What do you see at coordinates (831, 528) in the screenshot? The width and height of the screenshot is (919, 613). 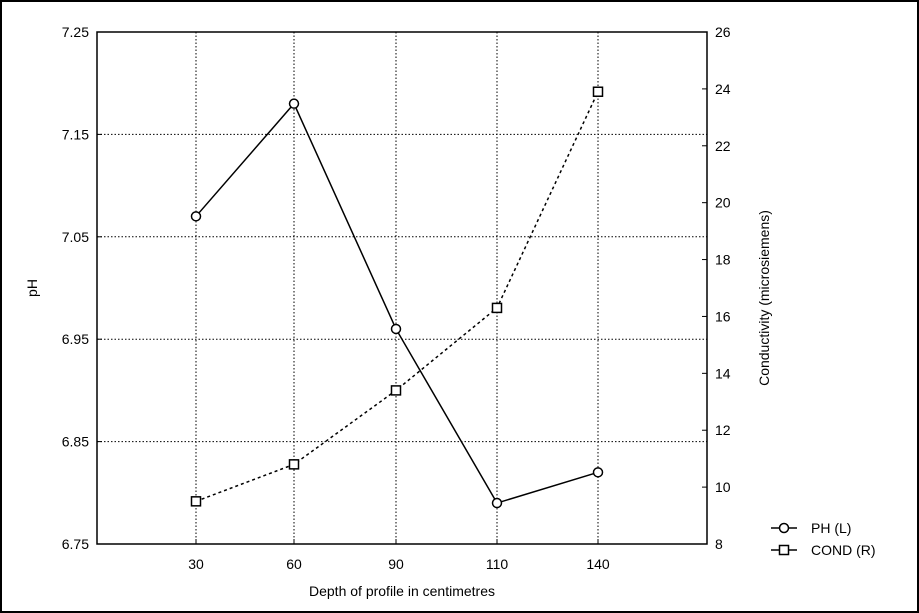 I see `legend-label: PH (L)` at bounding box center [831, 528].